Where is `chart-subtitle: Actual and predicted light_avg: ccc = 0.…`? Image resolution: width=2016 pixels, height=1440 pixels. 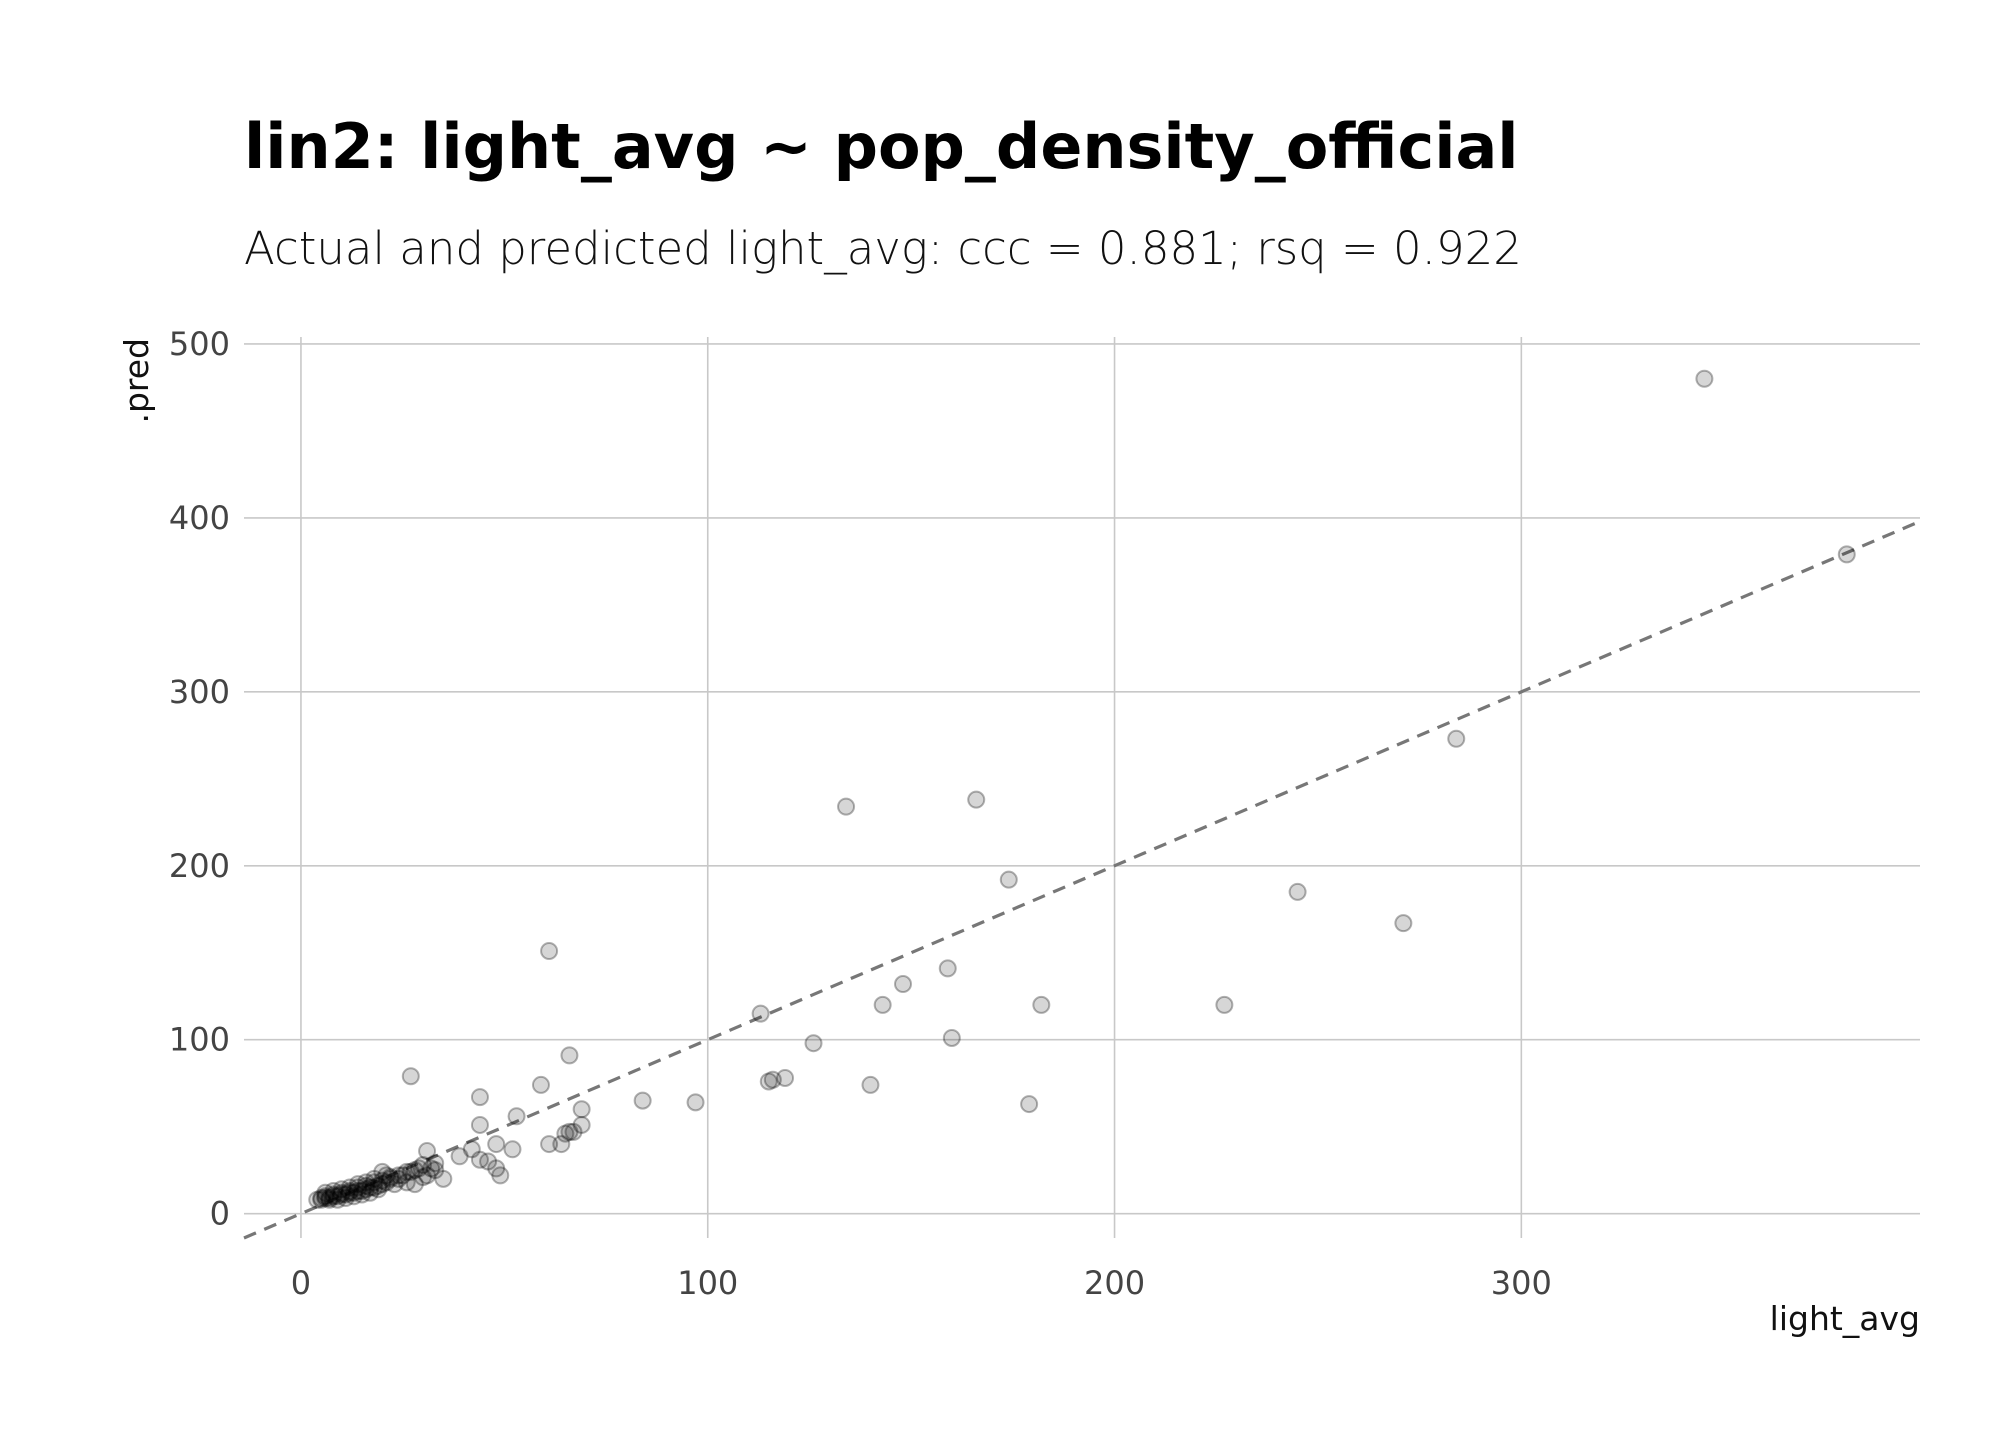
chart-subtitle: Actual and predicted light_avg: ccc = 0.… is located at coordinates (883, 248).